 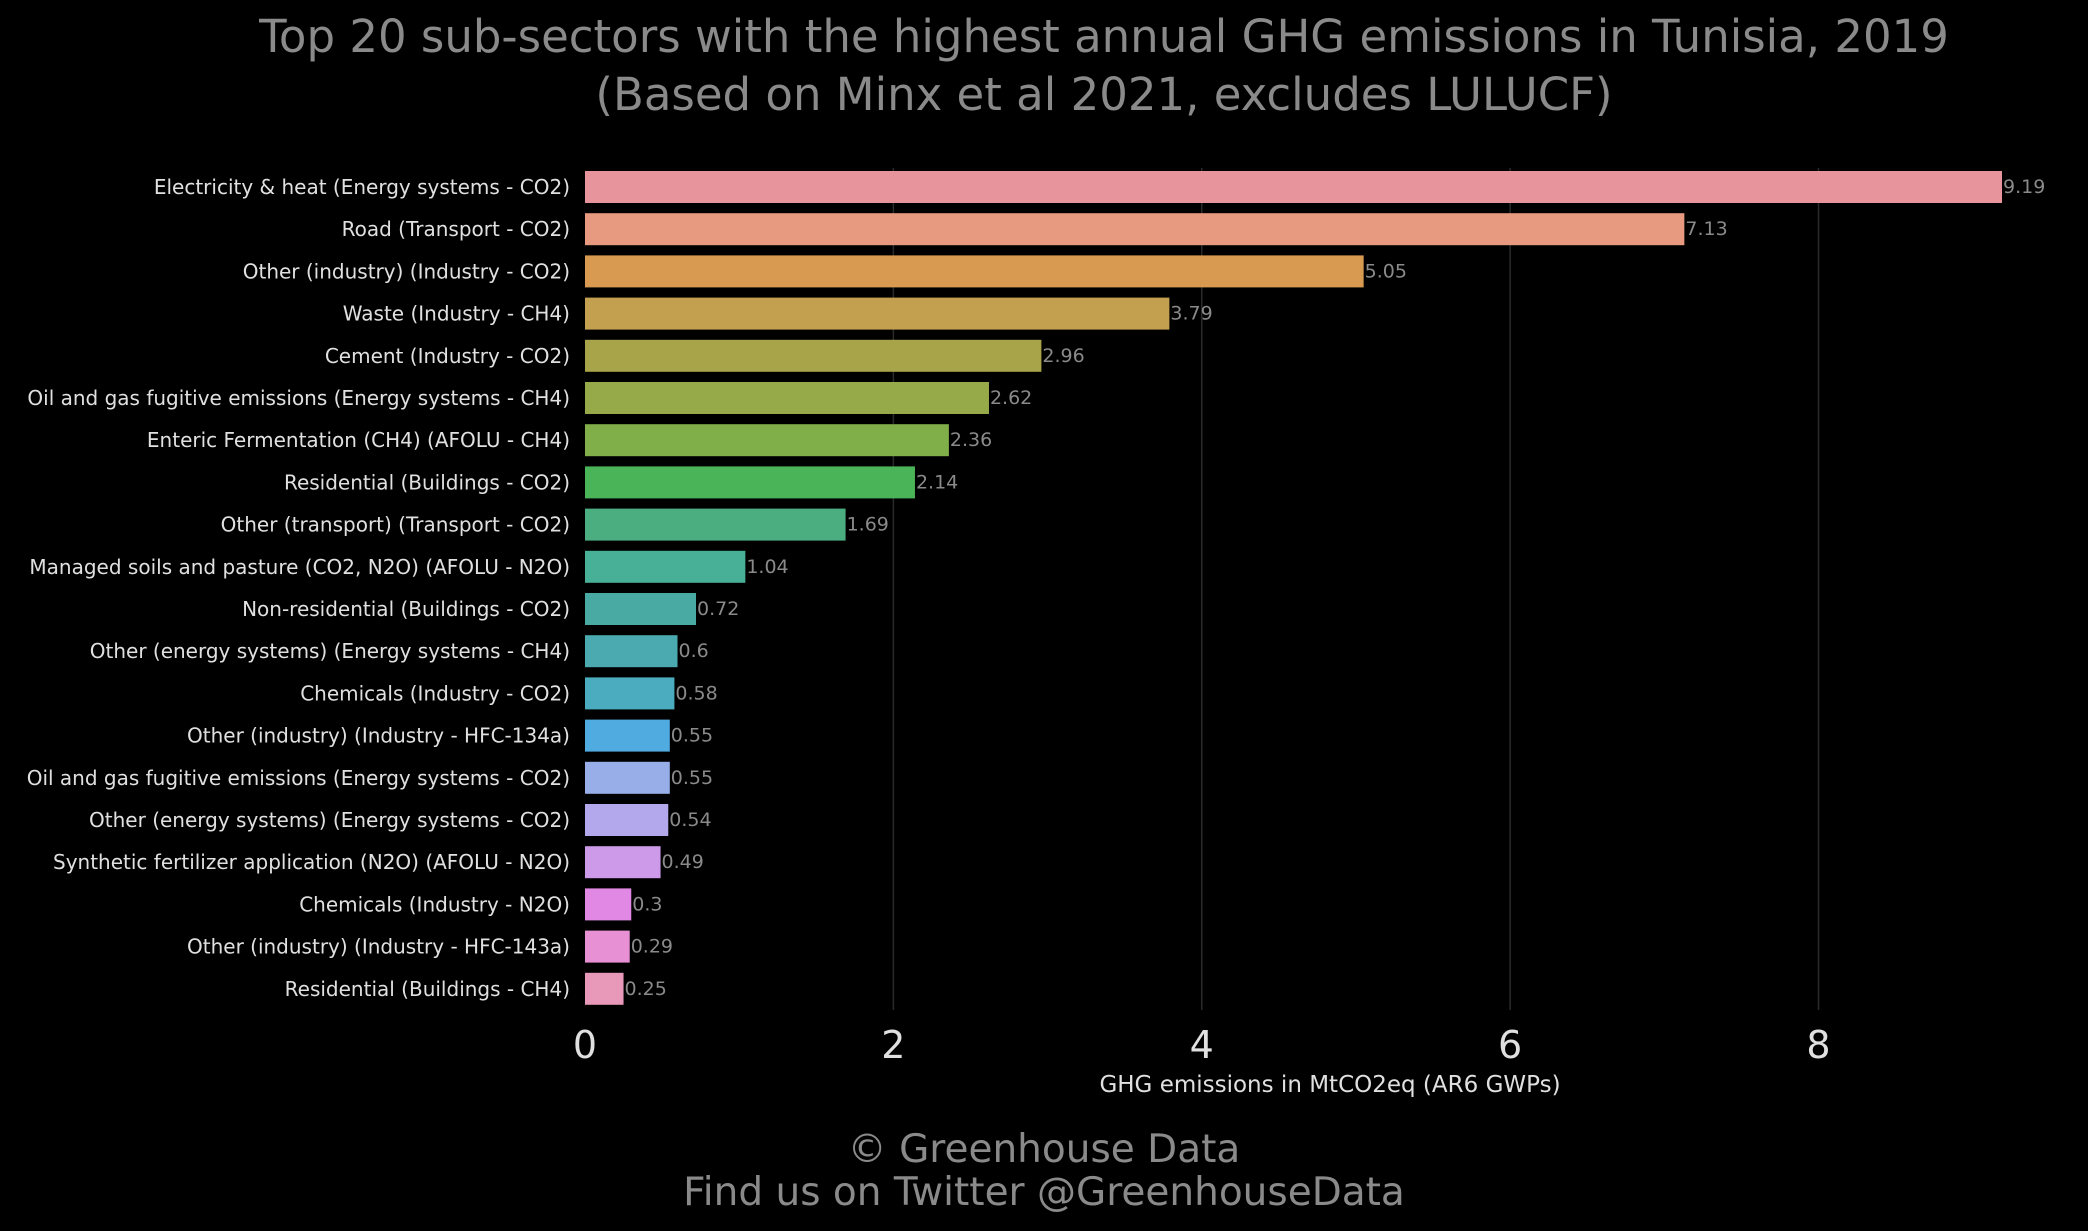 I want to click on value-label: 0.29, so click(x=652, y=947).